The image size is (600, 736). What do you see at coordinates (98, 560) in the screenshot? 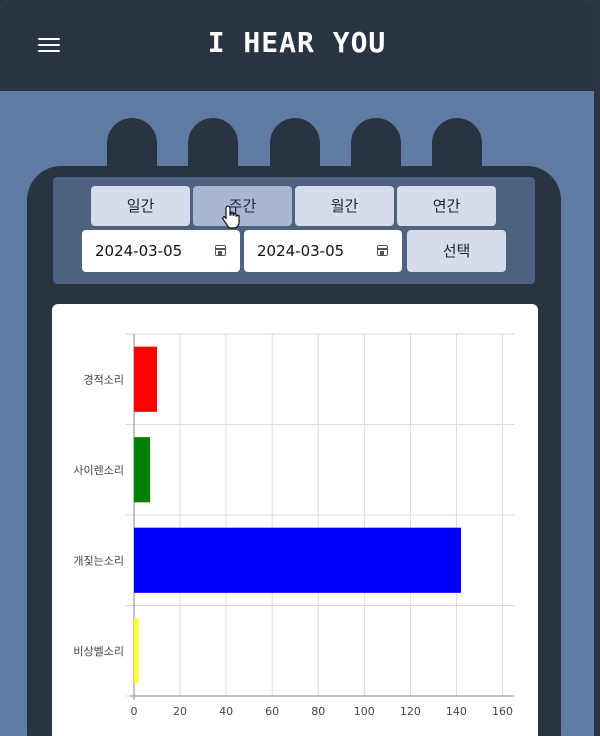
I see `category-label: 개짖는소리` at bounding box center [98, 560].